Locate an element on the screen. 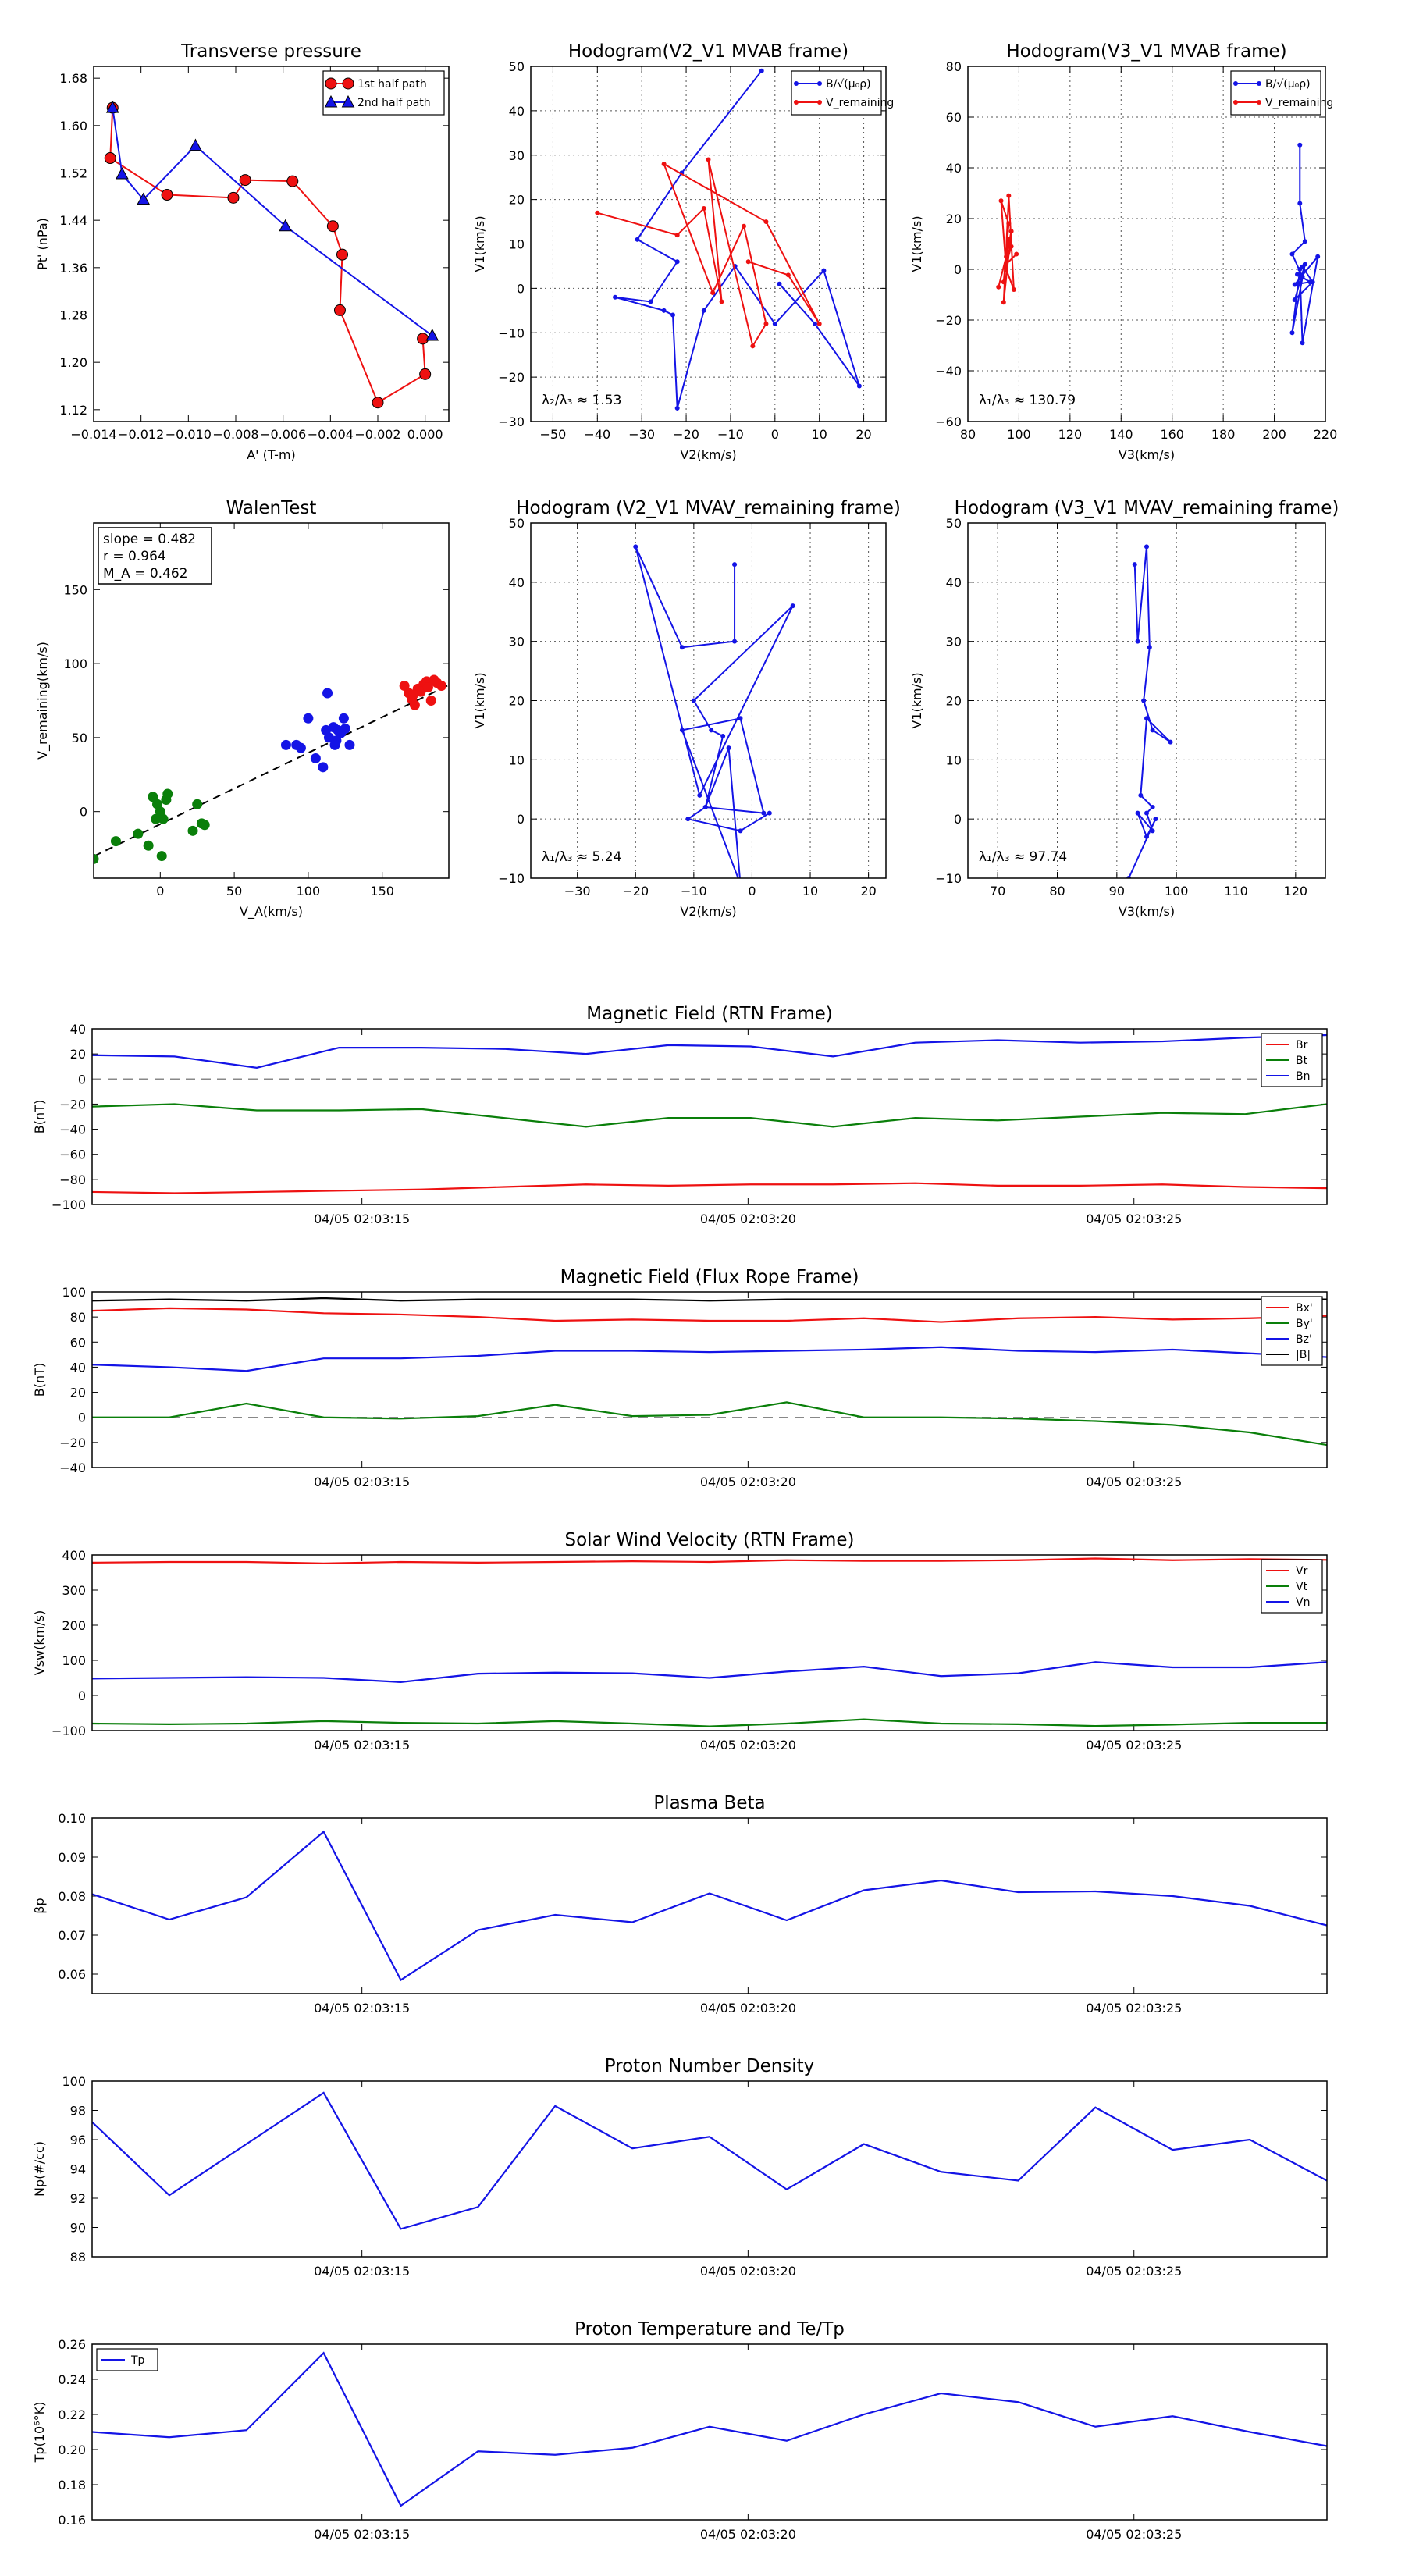  y-tick-label: 1.44 is located at coordinates (73, 220).